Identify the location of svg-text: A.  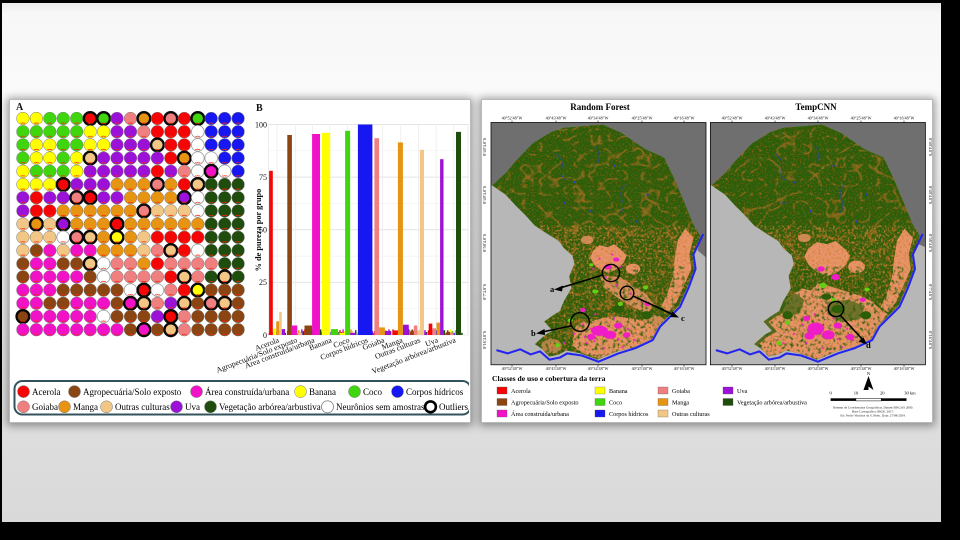
(20, 107).